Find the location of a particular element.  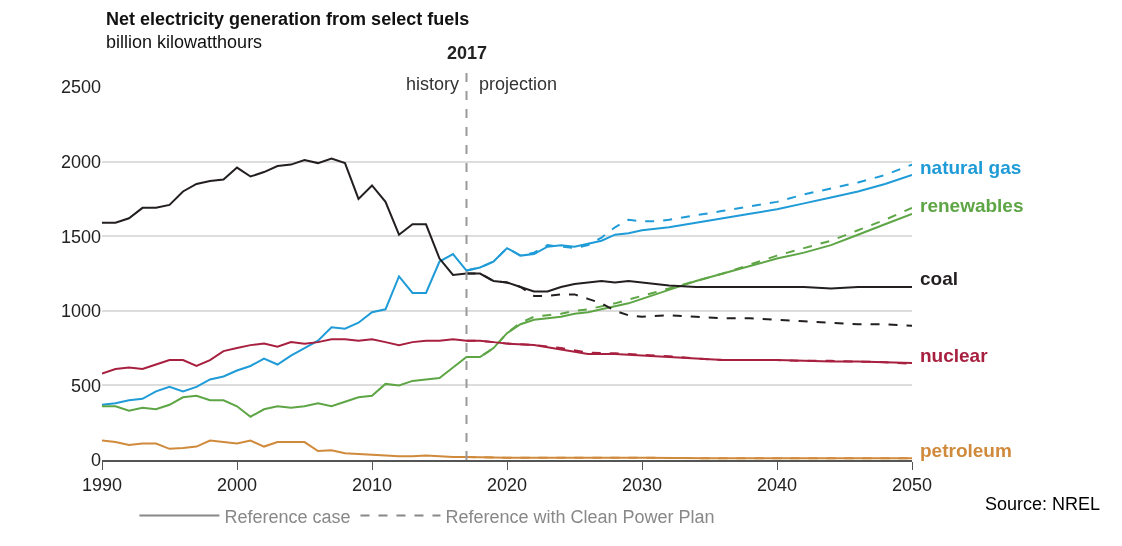

annotation: projection is located at coordinates (518, 84).